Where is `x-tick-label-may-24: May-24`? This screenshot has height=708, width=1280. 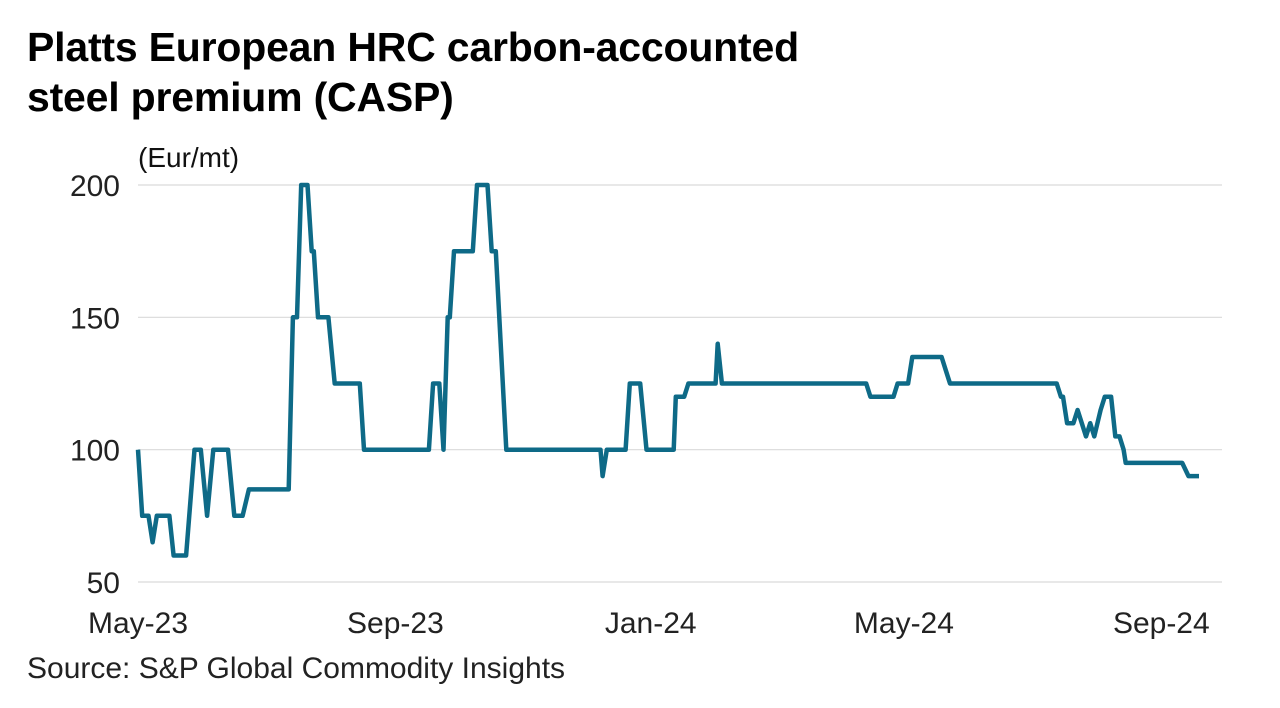
x-tick-label-may-24: May-24 is located at coordinates (904, 623).